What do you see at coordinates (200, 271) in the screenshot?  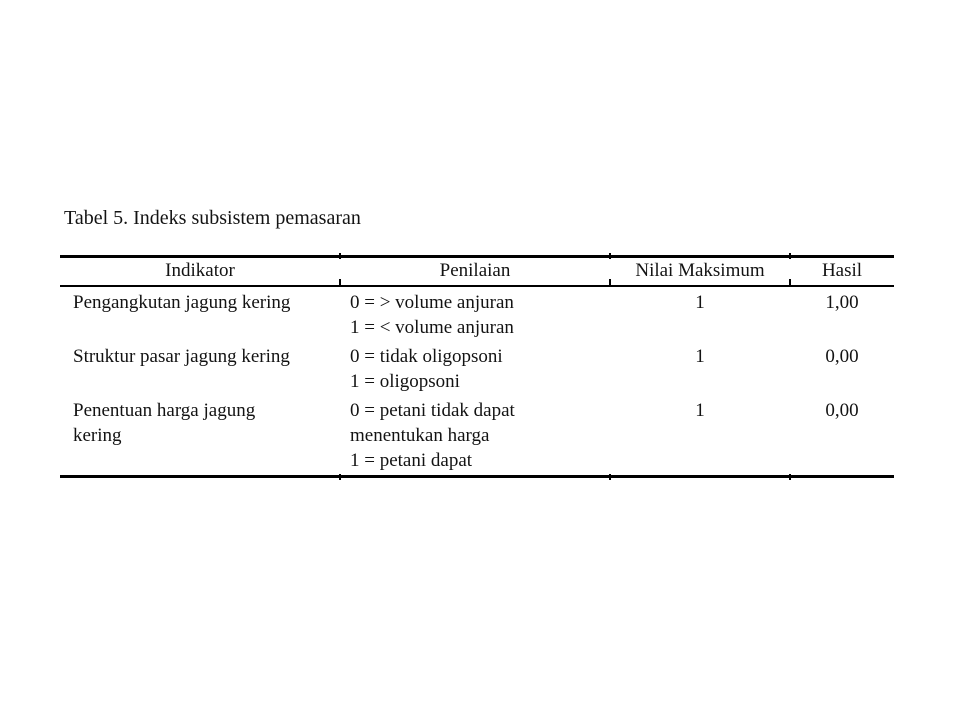 I see `col-header-indikator: Indikator` at bounding box center [200, 271].